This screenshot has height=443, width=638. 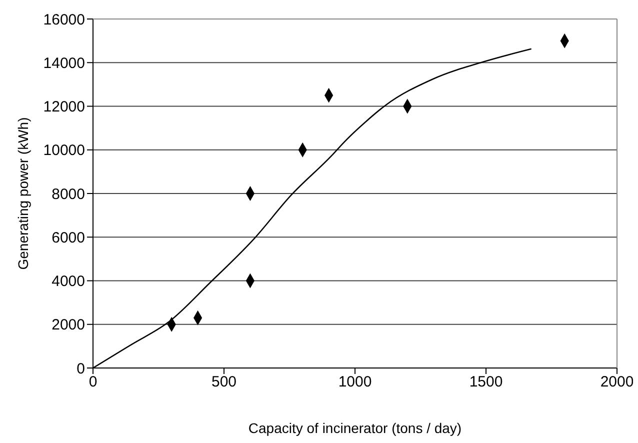 What do you see at coordinates (64, 151) in the screenshot?
I see `y-tick-label: 10000` at bounding box center [64, 151].